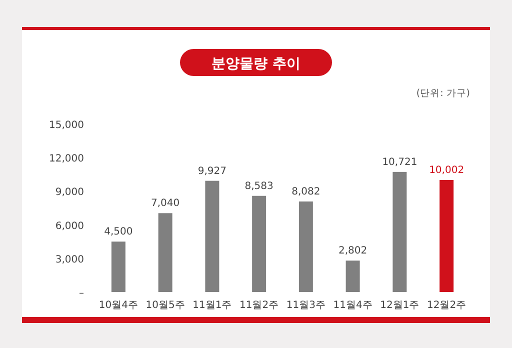  I want to click on y-tick-label: 3,000, so click(69, 260).